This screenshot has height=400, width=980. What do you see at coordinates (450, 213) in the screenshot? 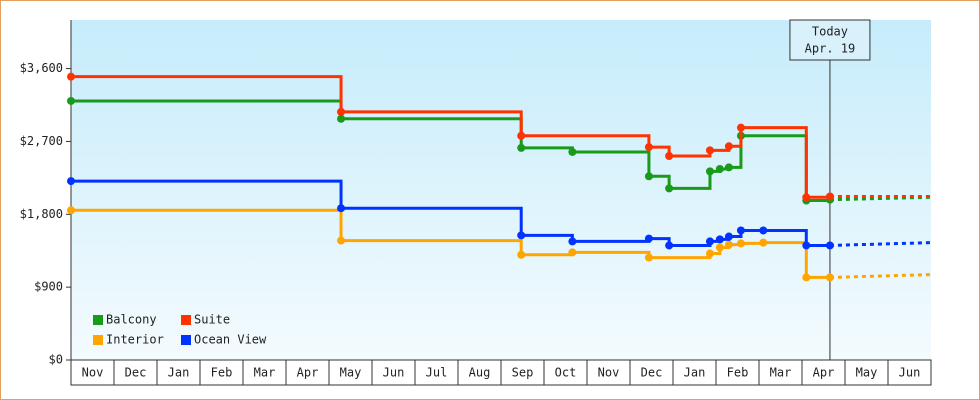
I see `series-line` at bounding box center [450, 213].